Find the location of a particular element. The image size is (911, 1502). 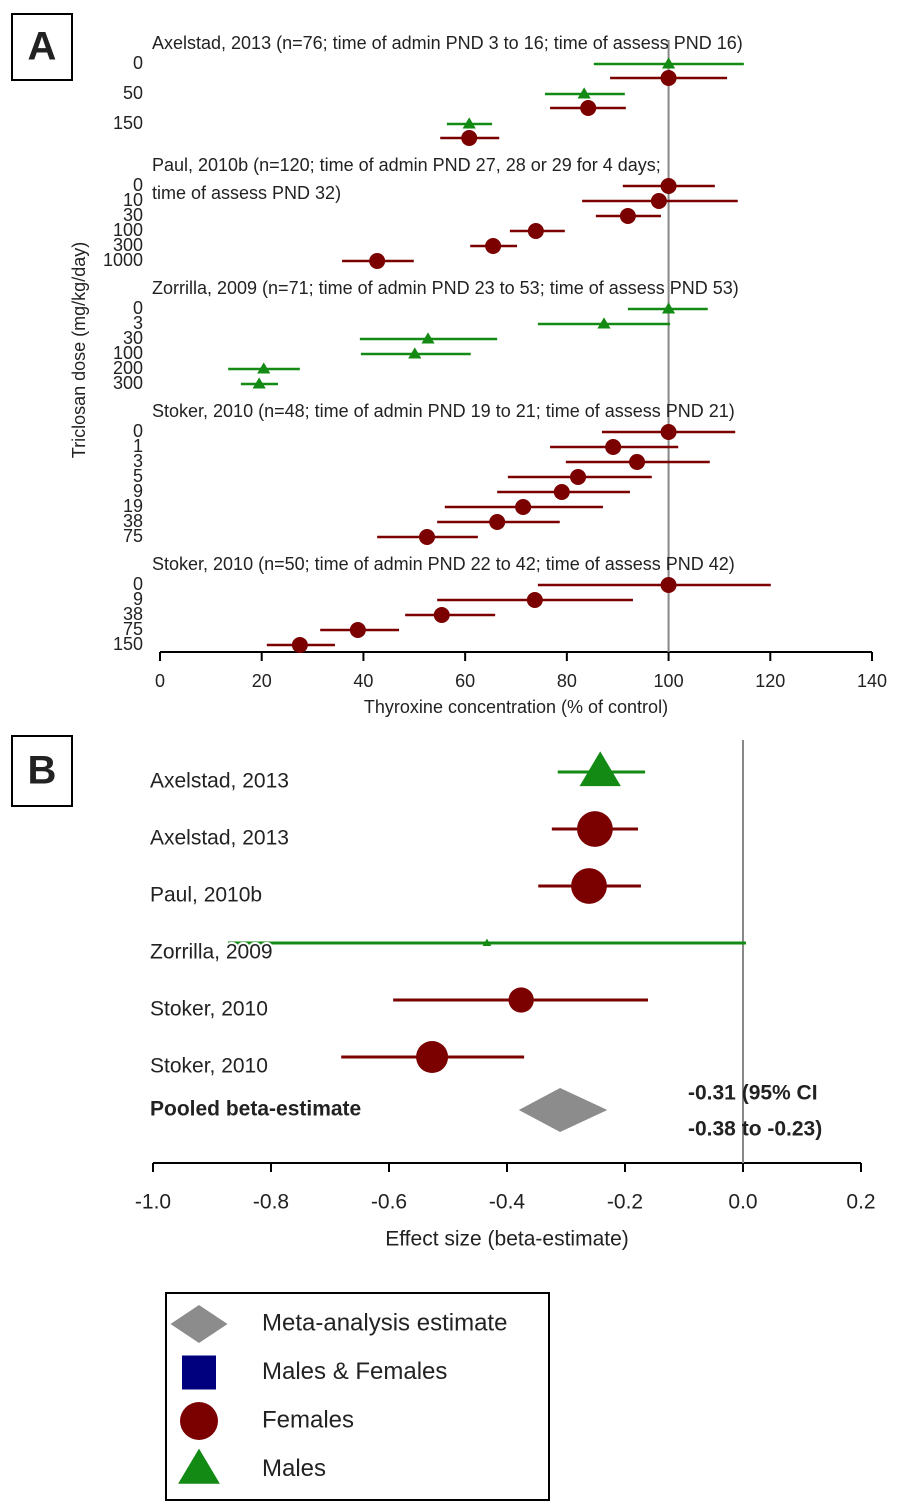

panel-label: A is located at coordinates (42, 47).